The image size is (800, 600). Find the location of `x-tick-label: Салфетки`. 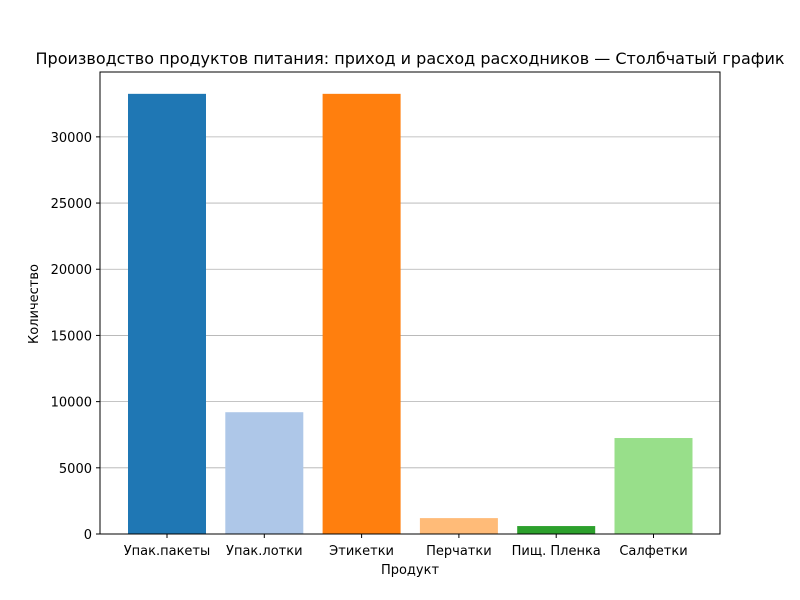

x-tick-label: Салфетки is located at coordinates (653, 551).